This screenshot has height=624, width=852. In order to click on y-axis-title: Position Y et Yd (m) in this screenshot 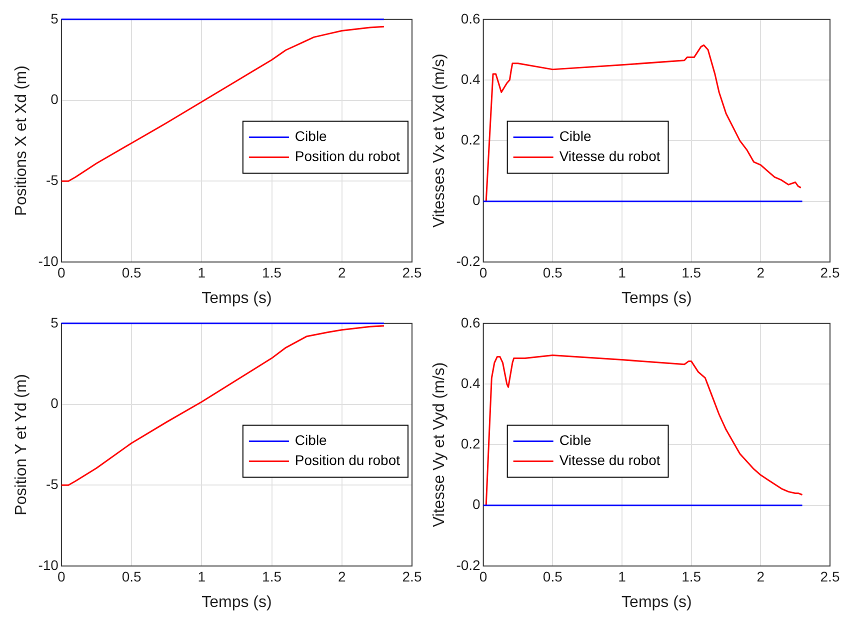, I will do `click(21, 445)`.